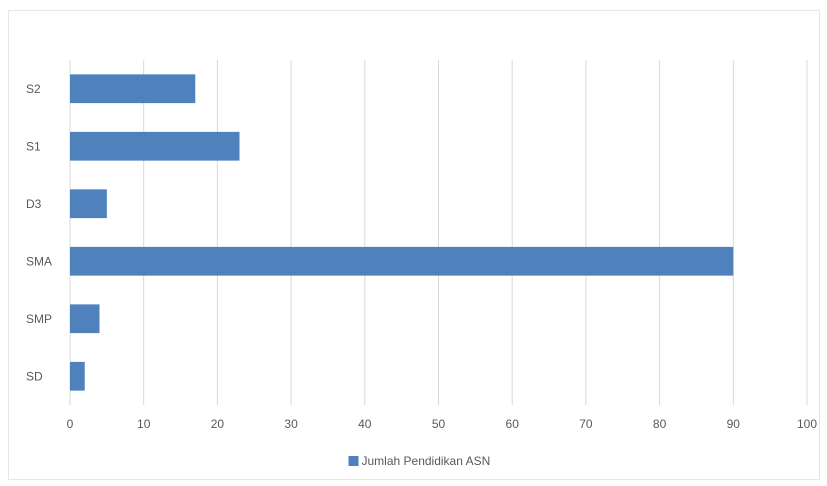 The image size is (827, 486). What do you see at coordinates (70, 424) in the screenshot?
I see `x-tick-label: 0` at bounding box center [70, 424].